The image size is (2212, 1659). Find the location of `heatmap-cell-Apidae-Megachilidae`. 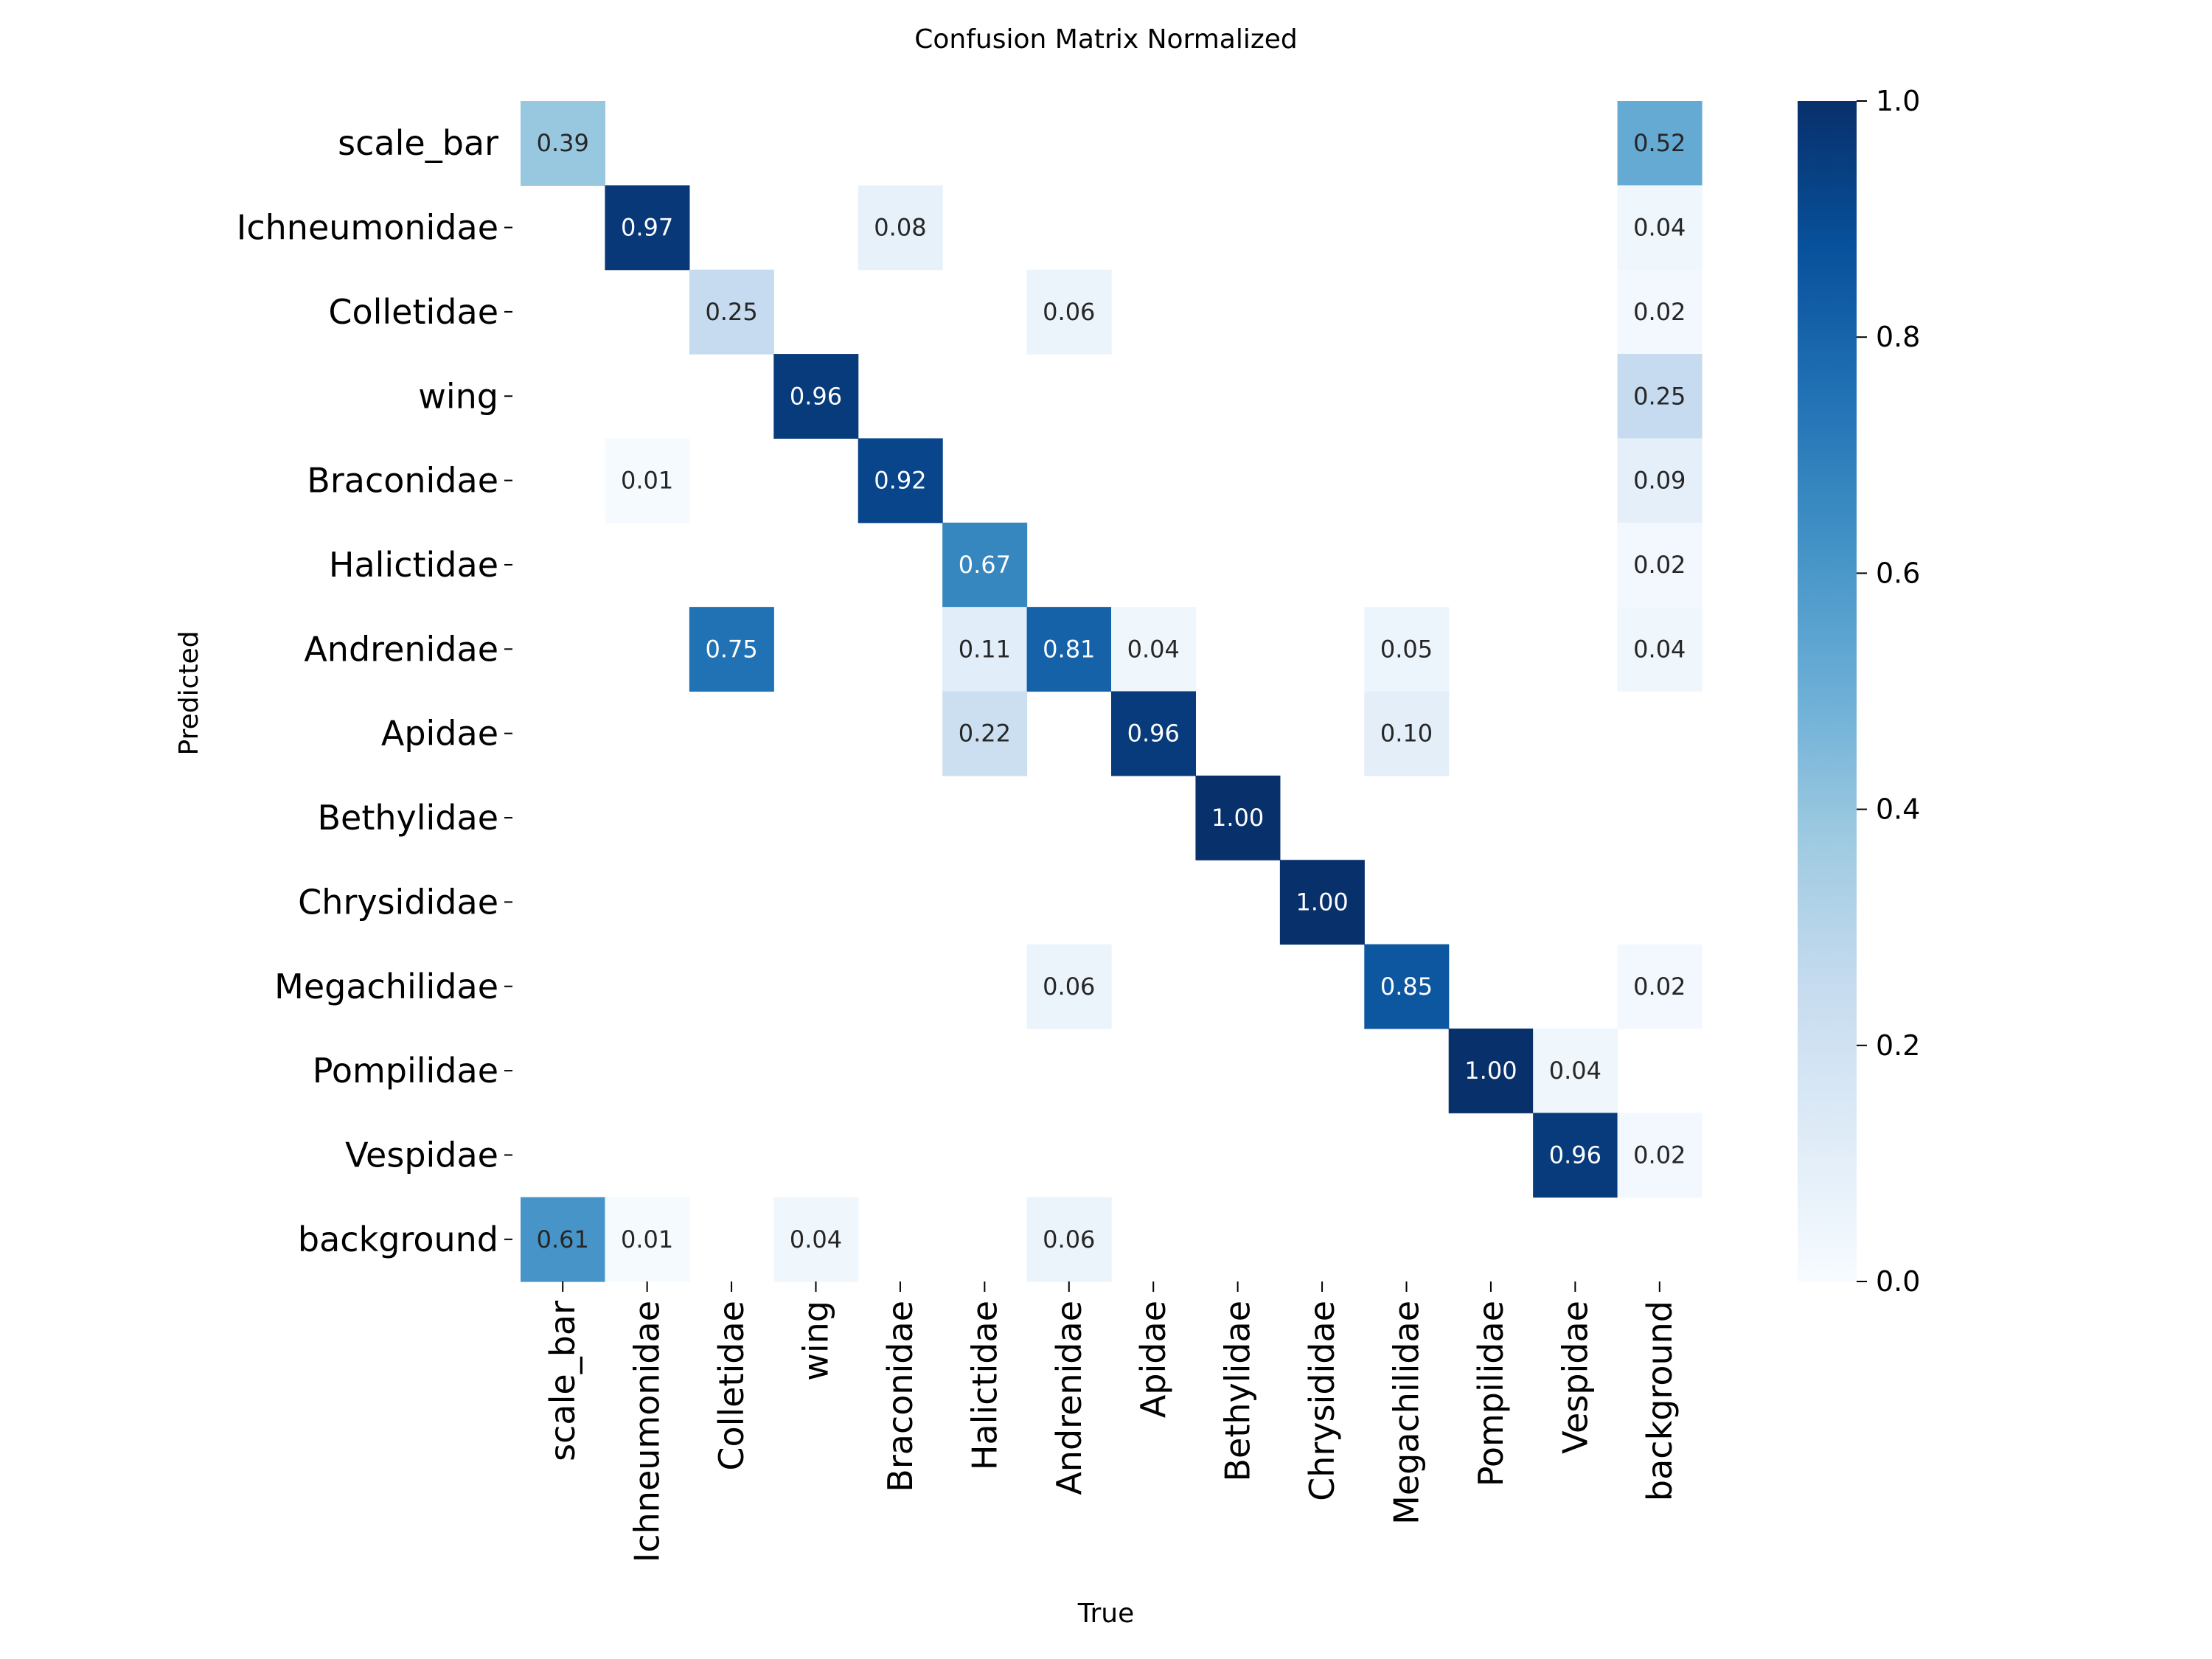

heatmap-cell-Apidae-Megachilidae is located at coordinates (1407, 733).